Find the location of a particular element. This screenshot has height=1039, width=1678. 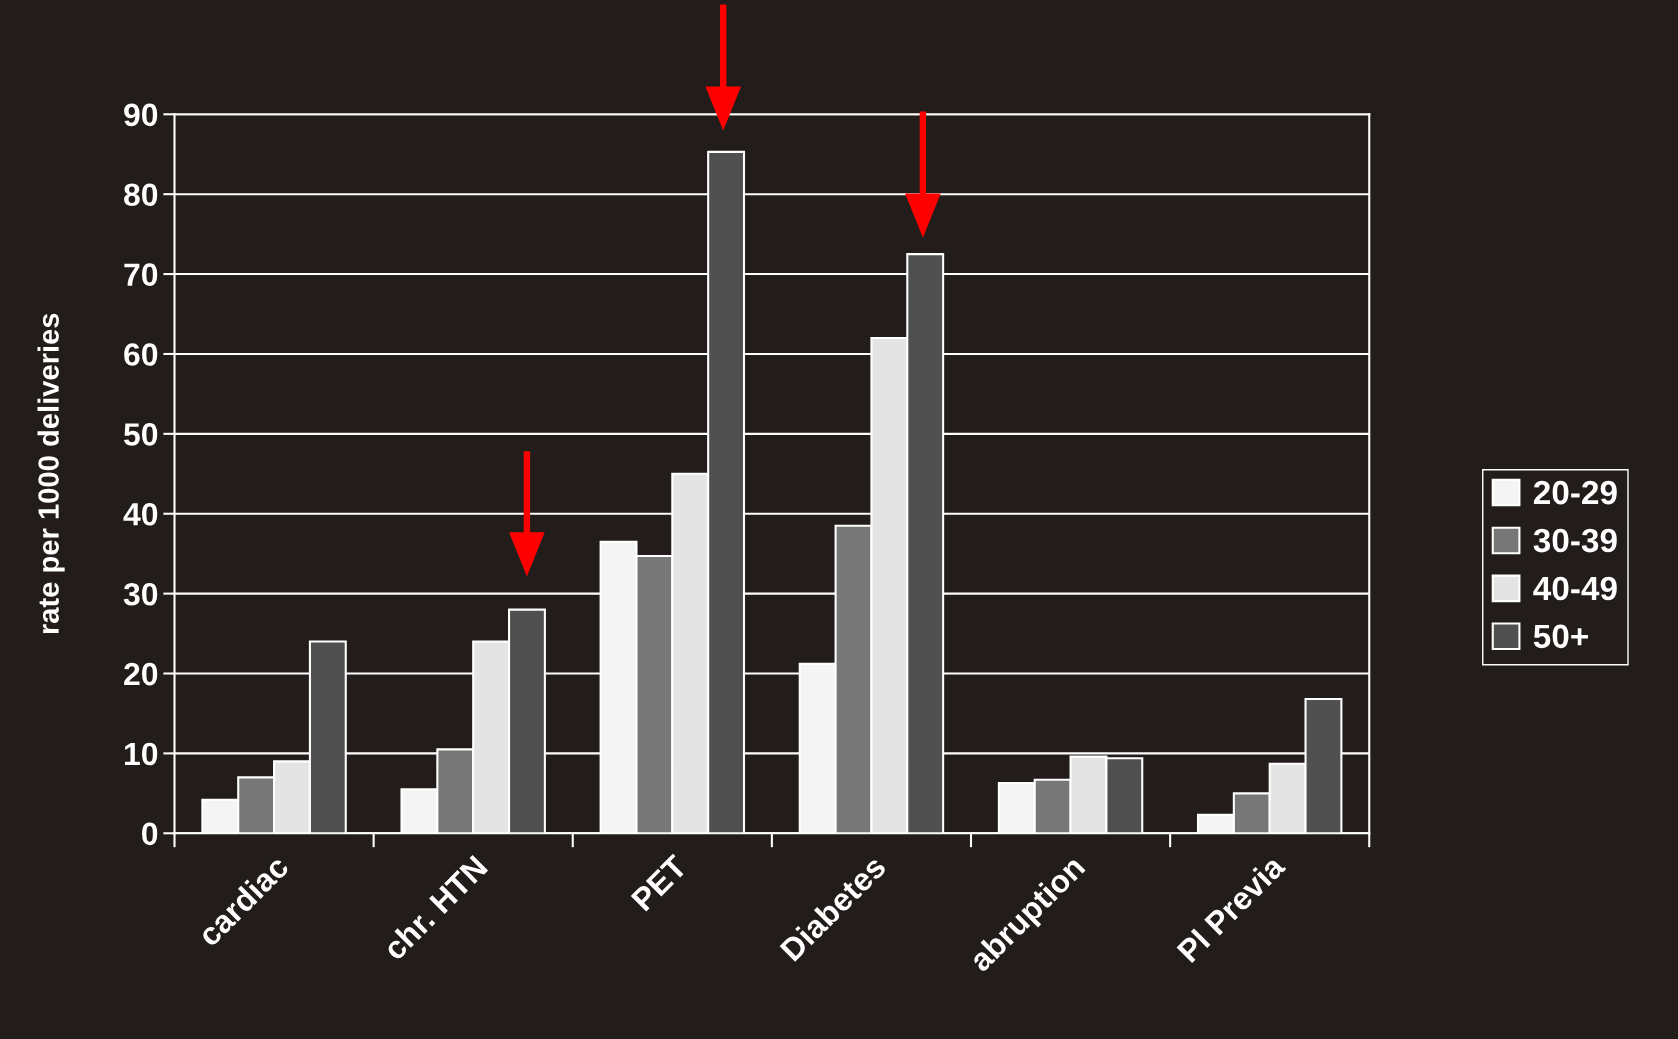

y-tick-label: 50 is located at coordinates (140, 434).